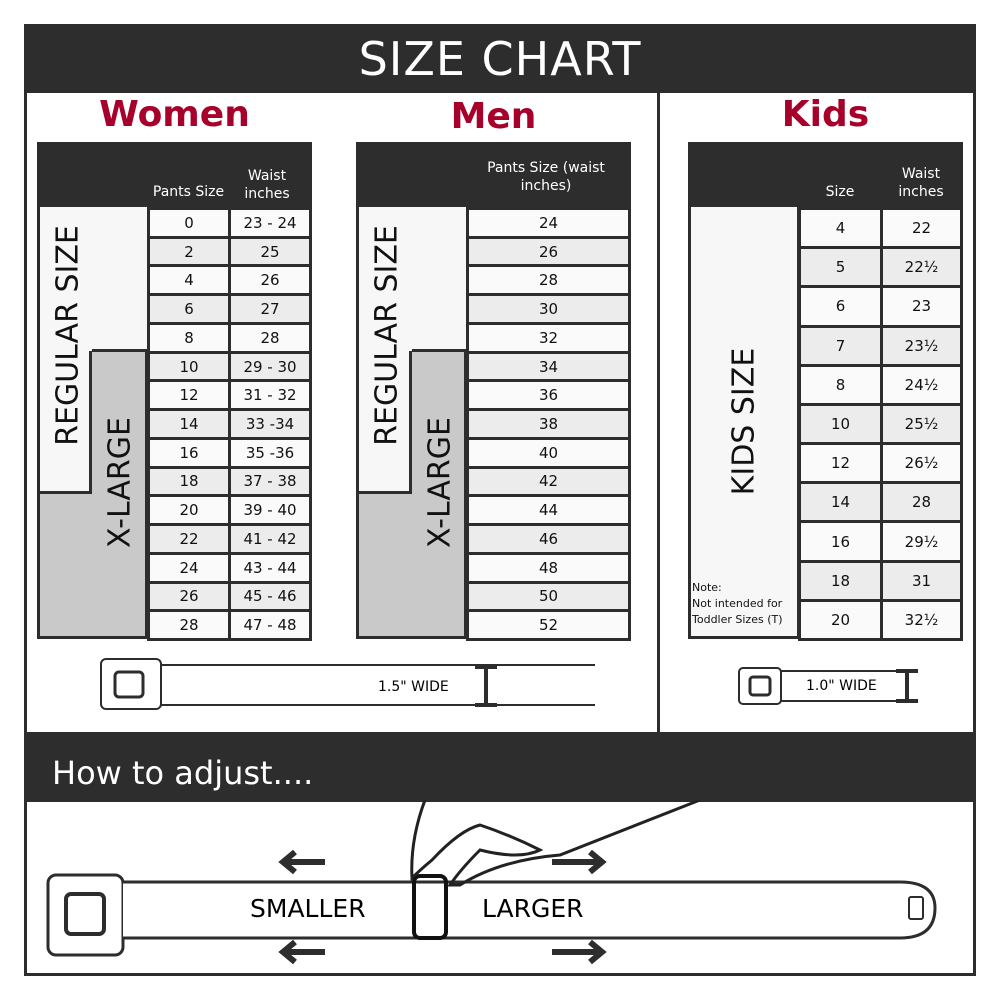 The width and height of the screenshot is (1000, 1000). I want to click on women-waist-cell: 31 - 32, so click(270, 395).